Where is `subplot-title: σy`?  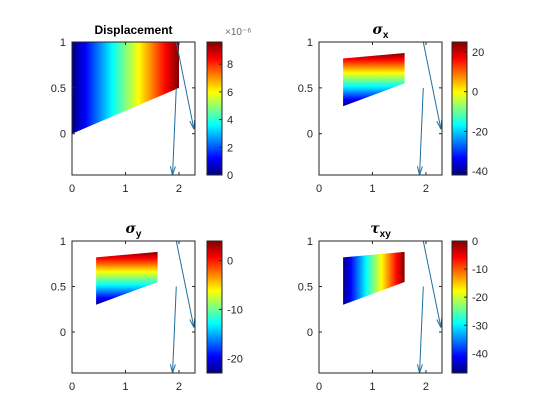 subplot-title: σy is located at coordinates (134, 230).